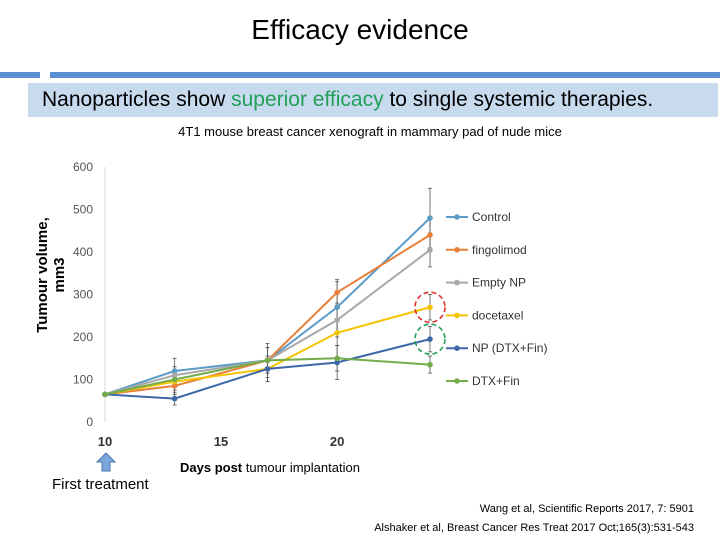 This screenshot has height=540, width=720. I want to click on y-tick-label: 100, so click(83, 380).